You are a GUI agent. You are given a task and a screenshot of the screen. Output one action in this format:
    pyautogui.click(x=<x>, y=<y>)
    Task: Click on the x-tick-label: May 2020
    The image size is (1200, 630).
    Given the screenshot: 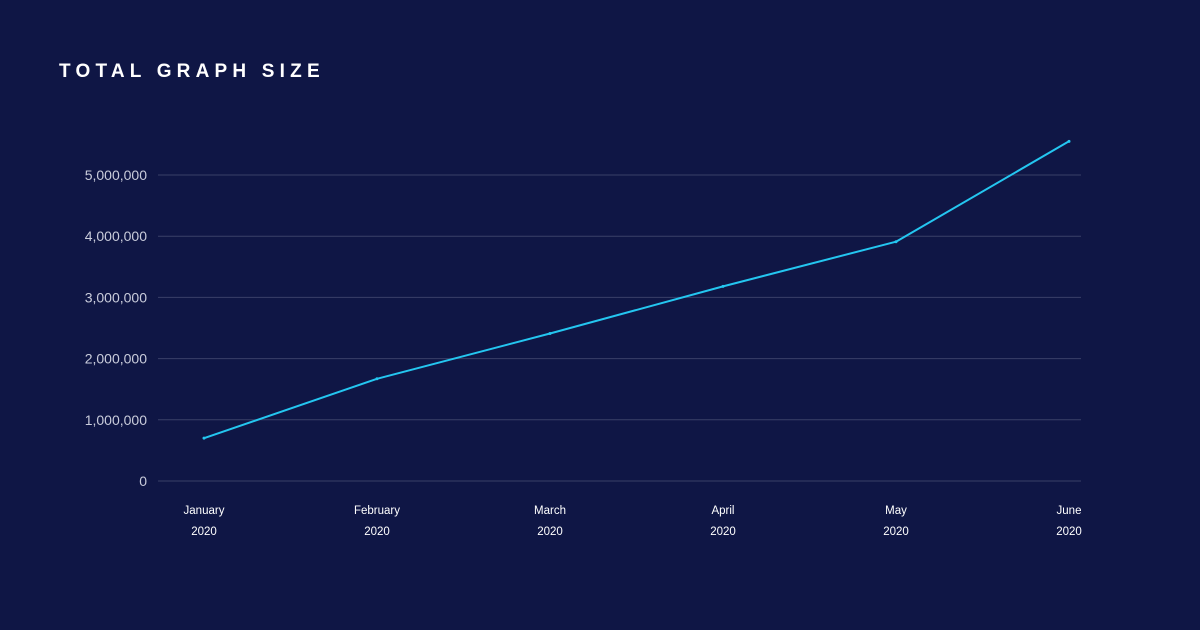 What is the action you would take?
    pyautogui.click(x=896, y=521)
    